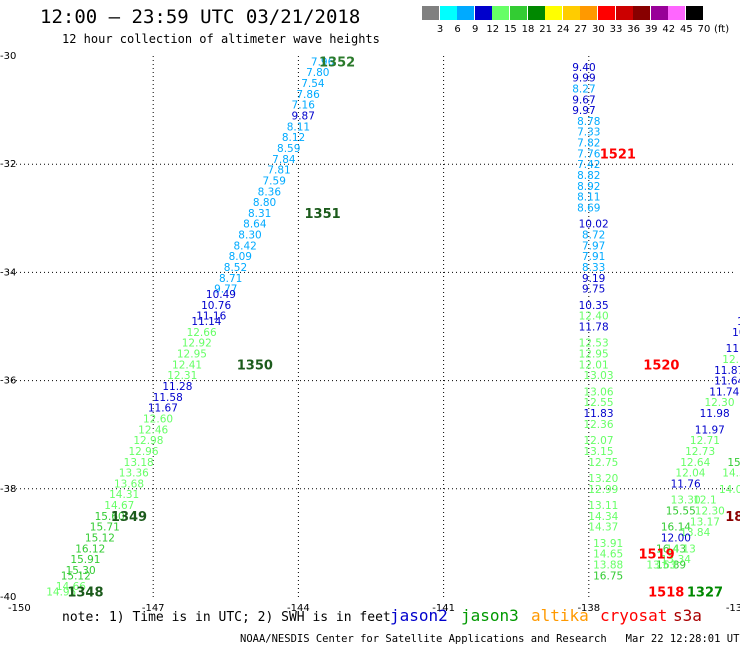  Describe the element at coordinates (671, 549) in the screenshot. I see `wave-height-label: 16.43` at that location.